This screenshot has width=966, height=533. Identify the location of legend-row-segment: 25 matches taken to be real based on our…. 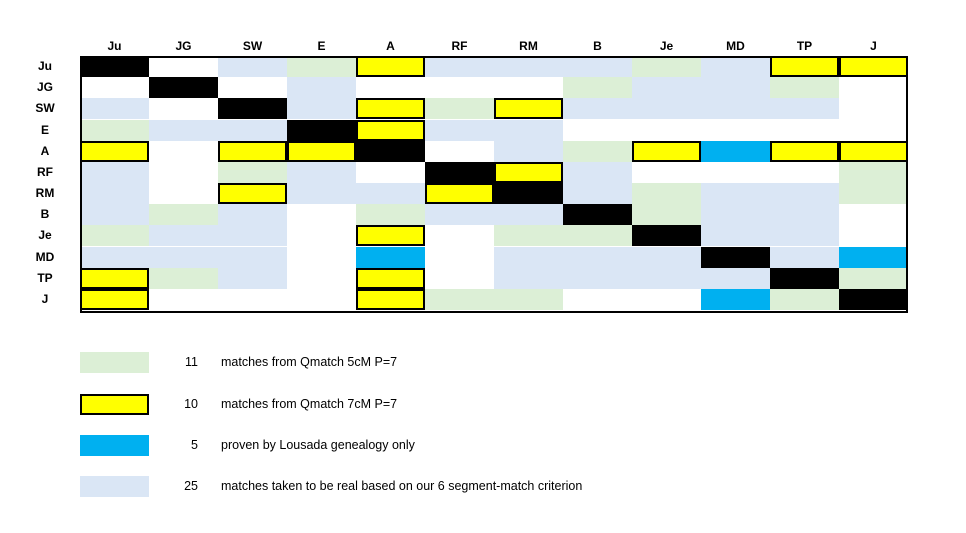
(390, 487).